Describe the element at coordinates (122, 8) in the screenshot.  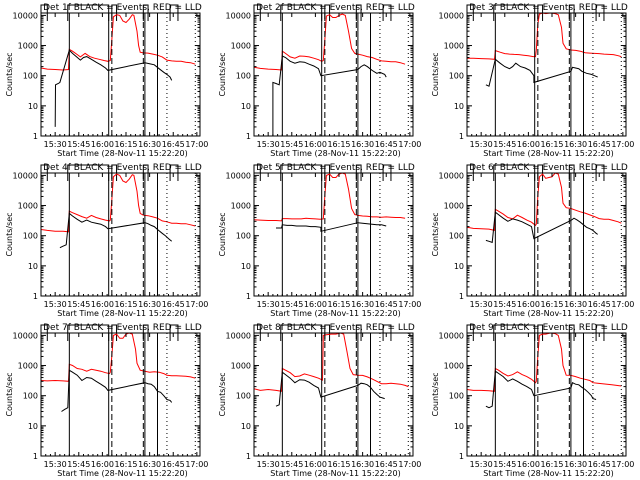
I see `panel-title: Det 1f BLACK = Events, RED = LLD` at that location.